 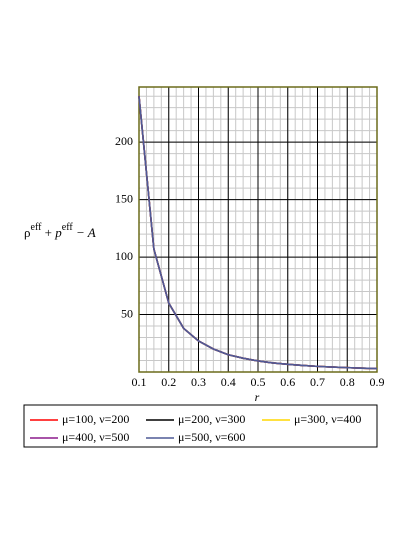 What do you see at coordinates (198, 382) in the screenshot?
I see `x-tick-label: 0.3` at bounding box center [198, 382].